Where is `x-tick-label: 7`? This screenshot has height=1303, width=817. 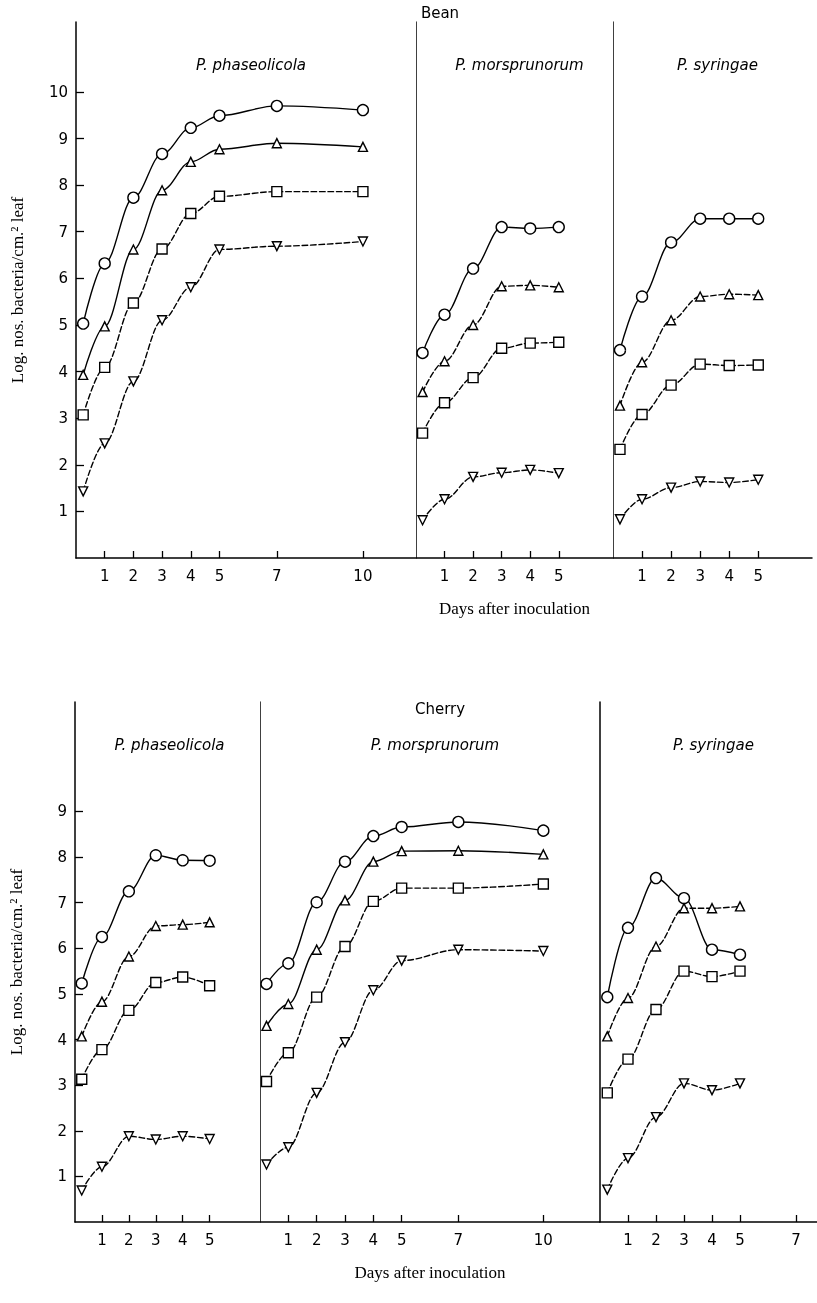
x-tick-label: 7 is located at coordinates (277, 575).